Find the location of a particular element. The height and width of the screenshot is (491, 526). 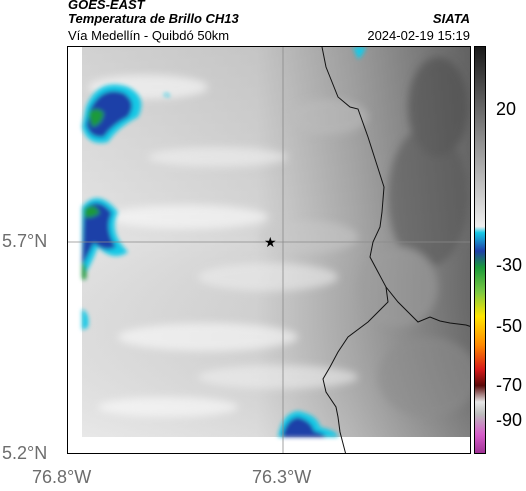

admin-border-south is located at coordinates (355, 369).